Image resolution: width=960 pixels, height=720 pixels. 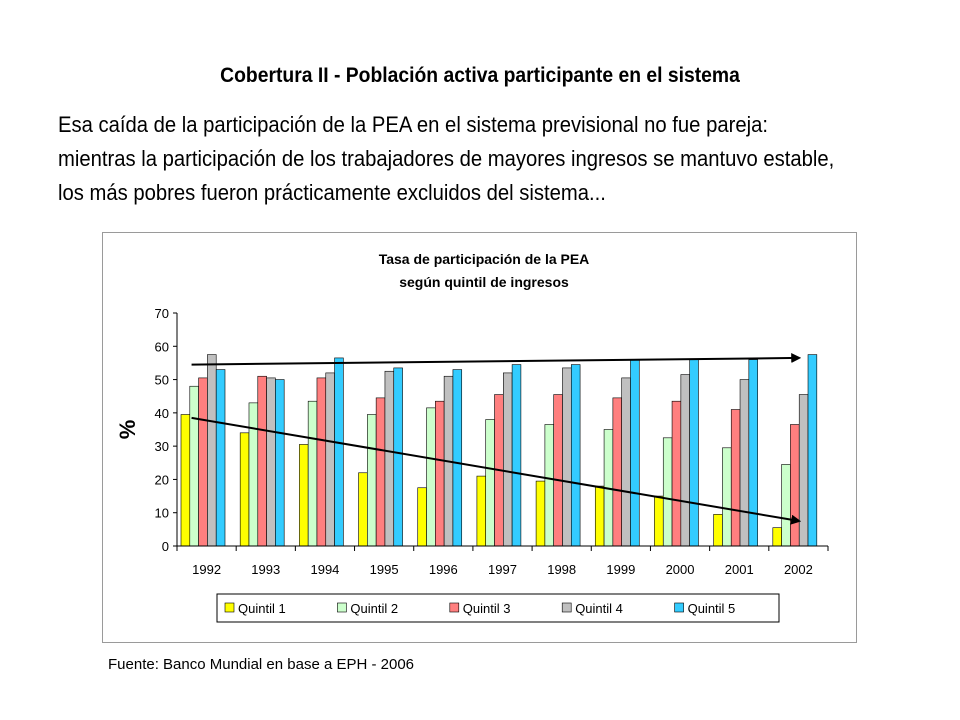 I want to click on x-tick-label: 2001, so click(x=739, y=569).